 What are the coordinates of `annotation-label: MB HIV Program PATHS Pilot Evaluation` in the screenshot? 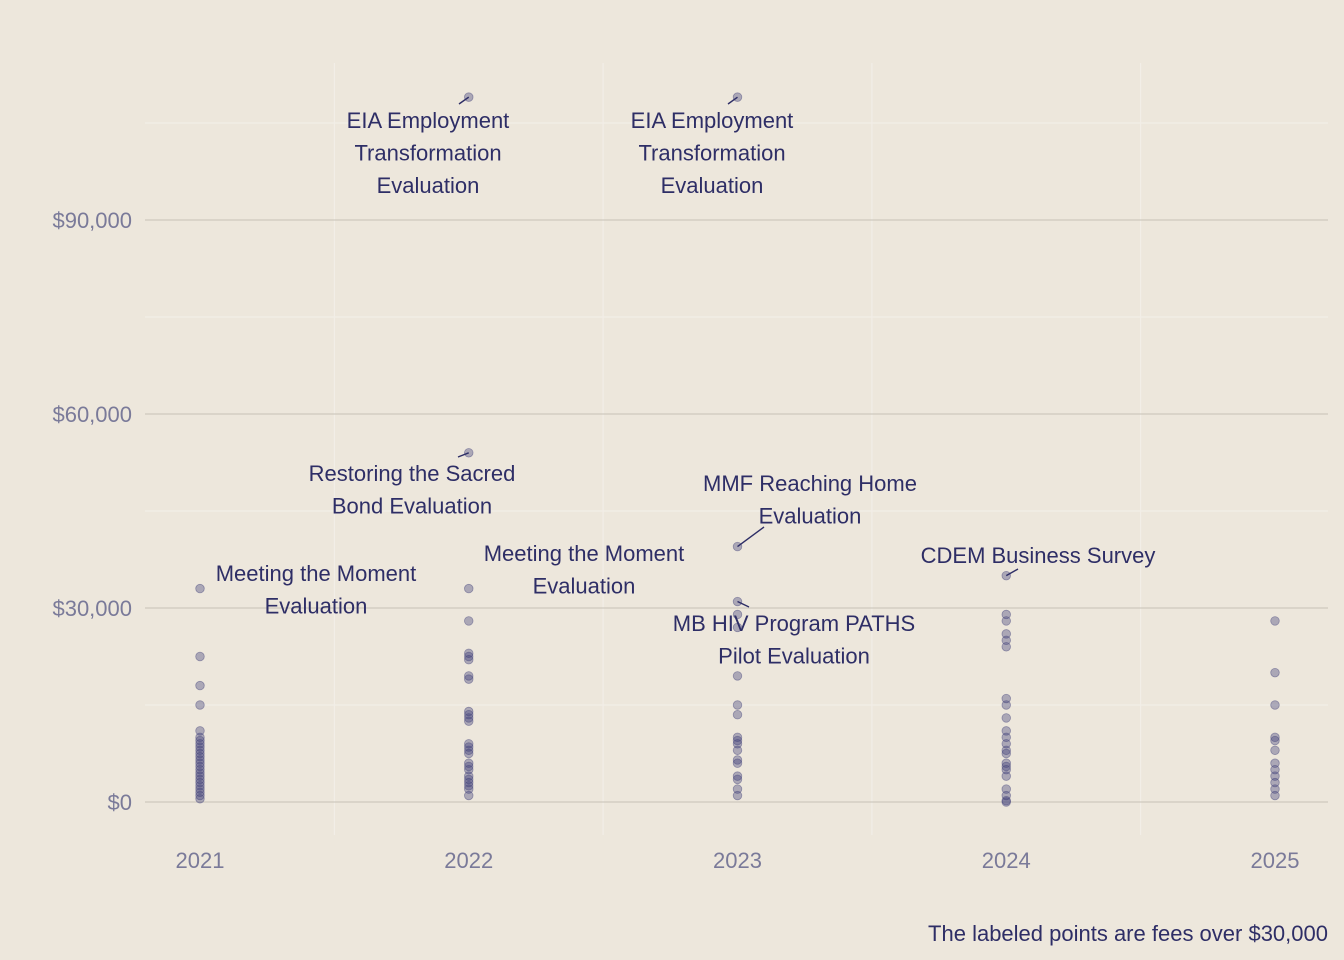 It's located at (794, 640).